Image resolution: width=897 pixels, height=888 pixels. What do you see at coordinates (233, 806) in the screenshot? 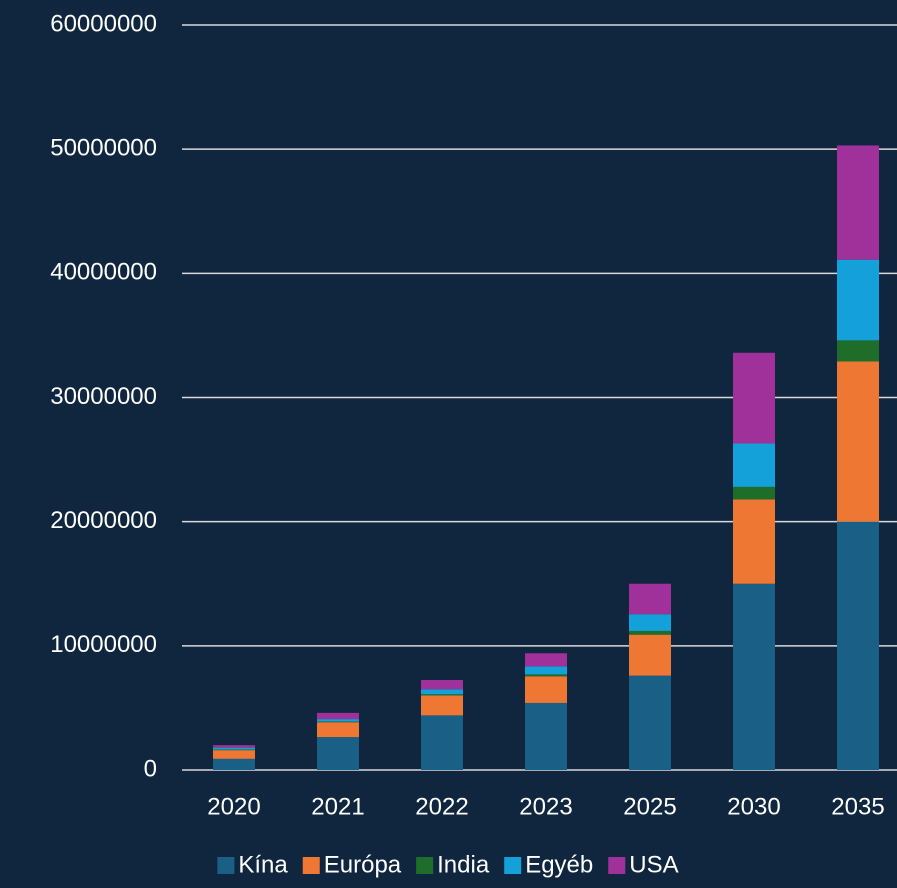
I see `x-tick-label: 2020` at bounding box center [233, 806].